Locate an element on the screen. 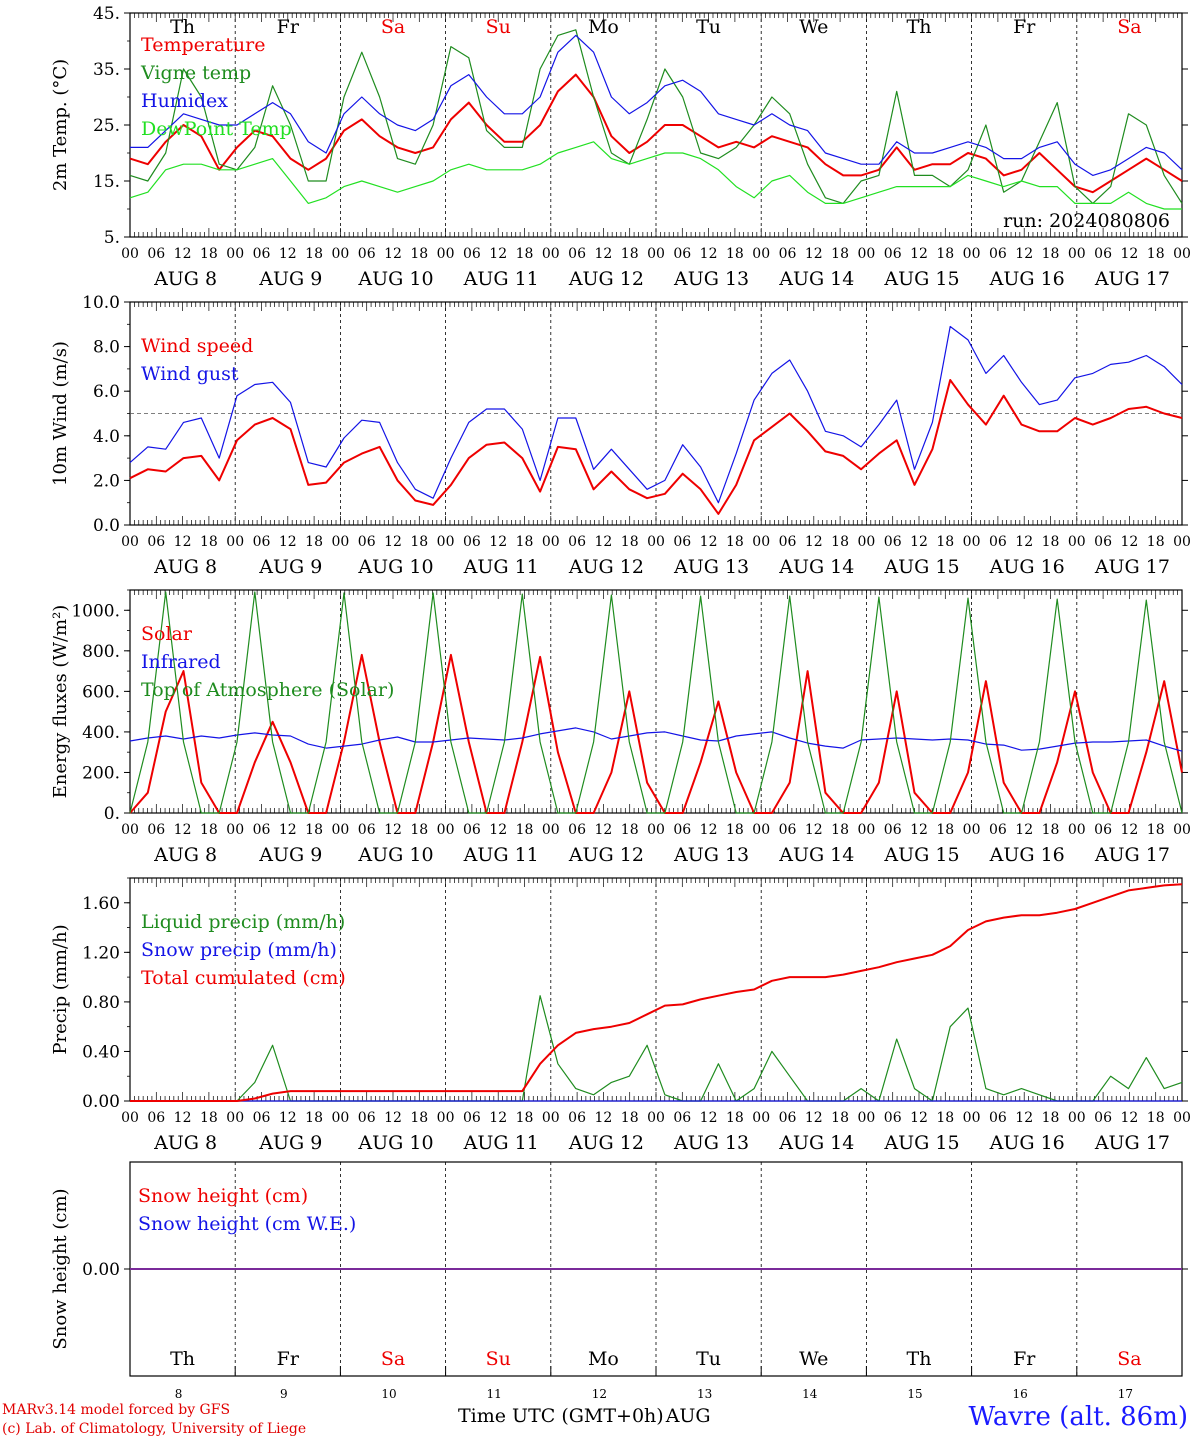  weekday-label: We is located at coordinates (813, 27).